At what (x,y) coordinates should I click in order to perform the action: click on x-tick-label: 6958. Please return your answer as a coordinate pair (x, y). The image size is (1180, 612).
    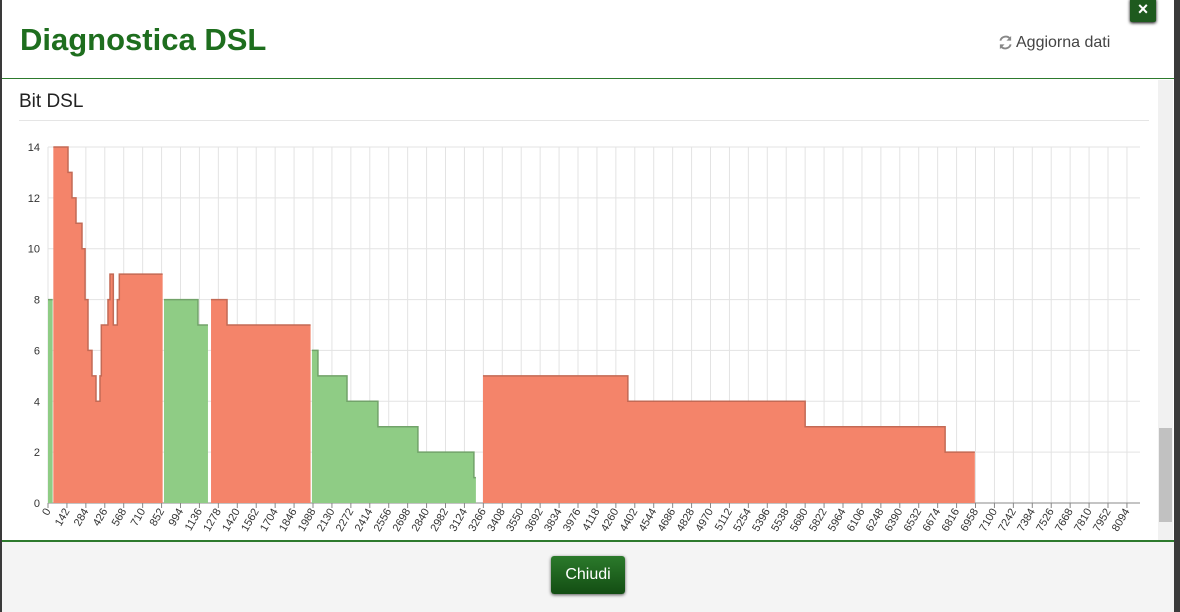
    Looking at the image, I should click on (969, 520).